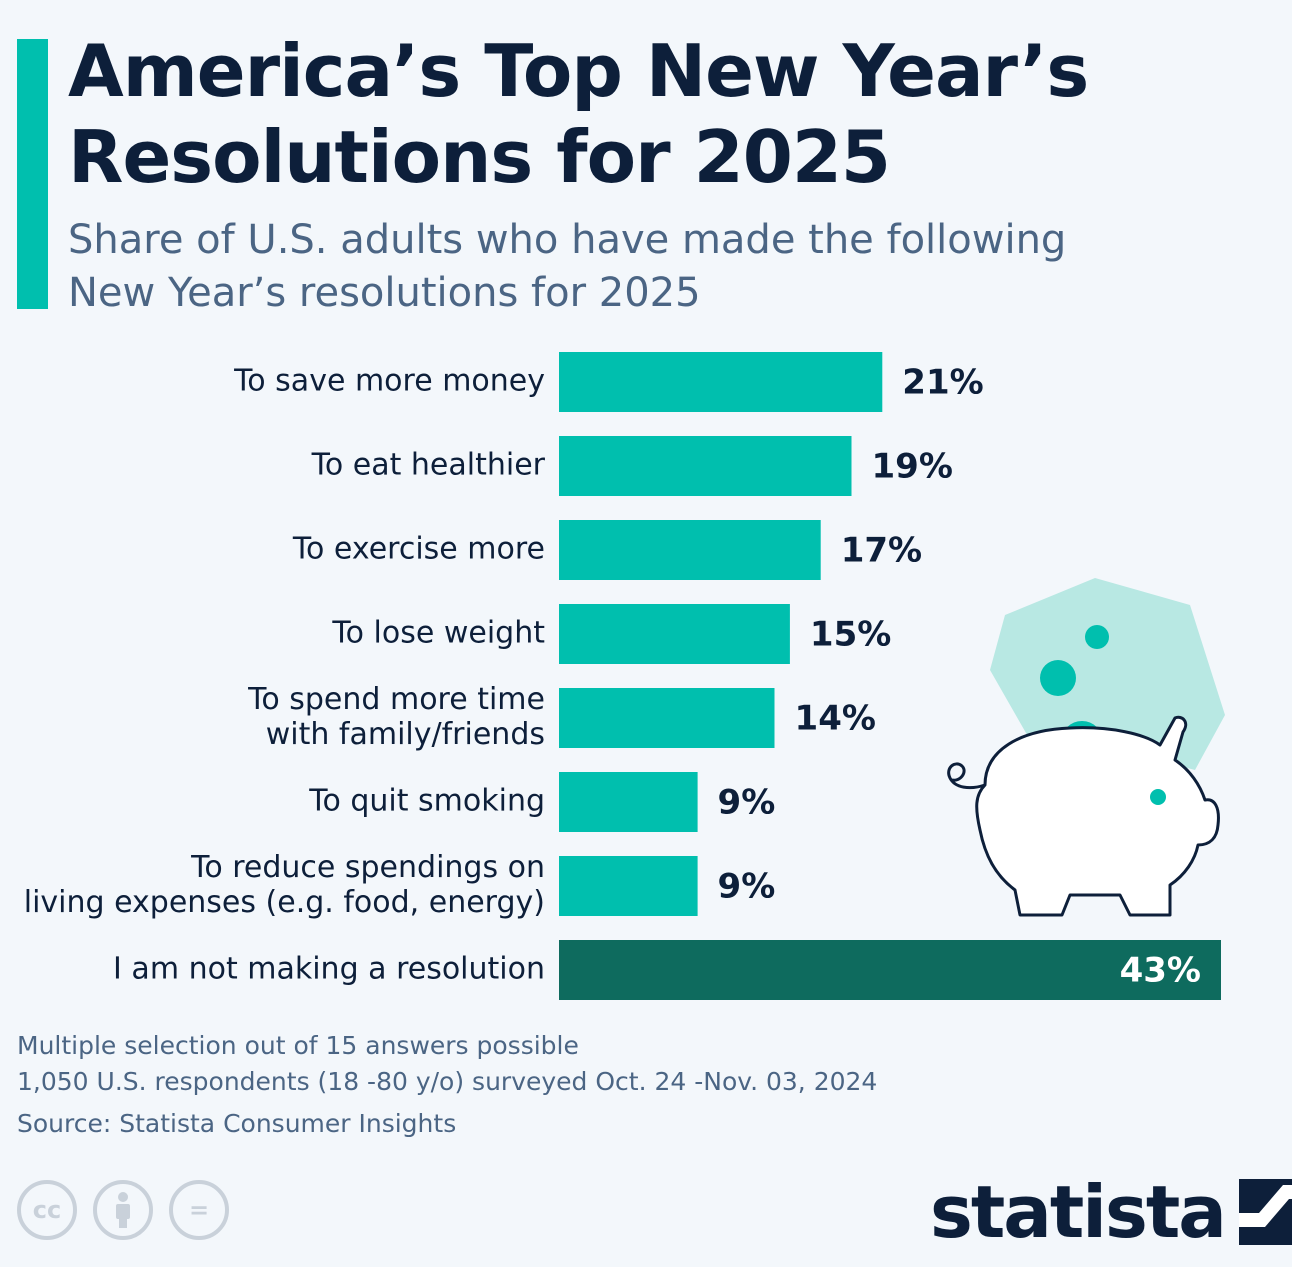 The width and height of the screenshot is (1292, 1267). I want to click on value-label-7: 43%, so click(1160, 971).